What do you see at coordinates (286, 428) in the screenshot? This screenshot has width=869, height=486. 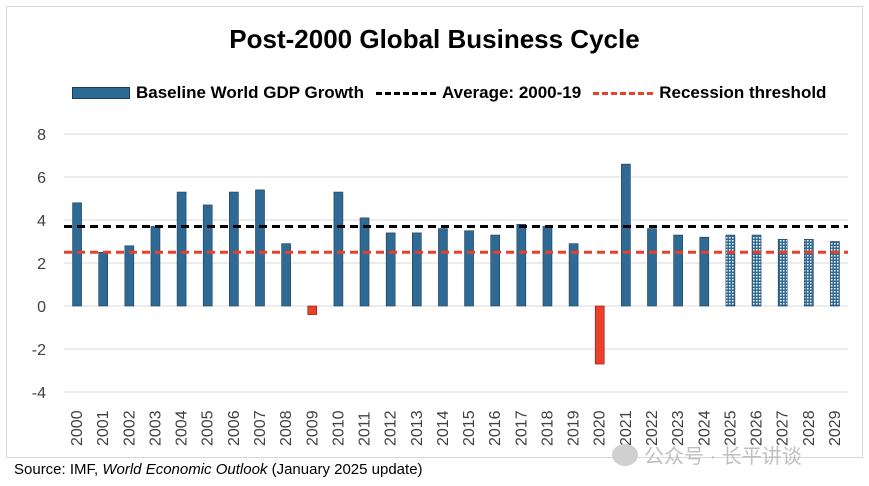 I see `x-tick-label: 2008` at bounding box center [286, 428].